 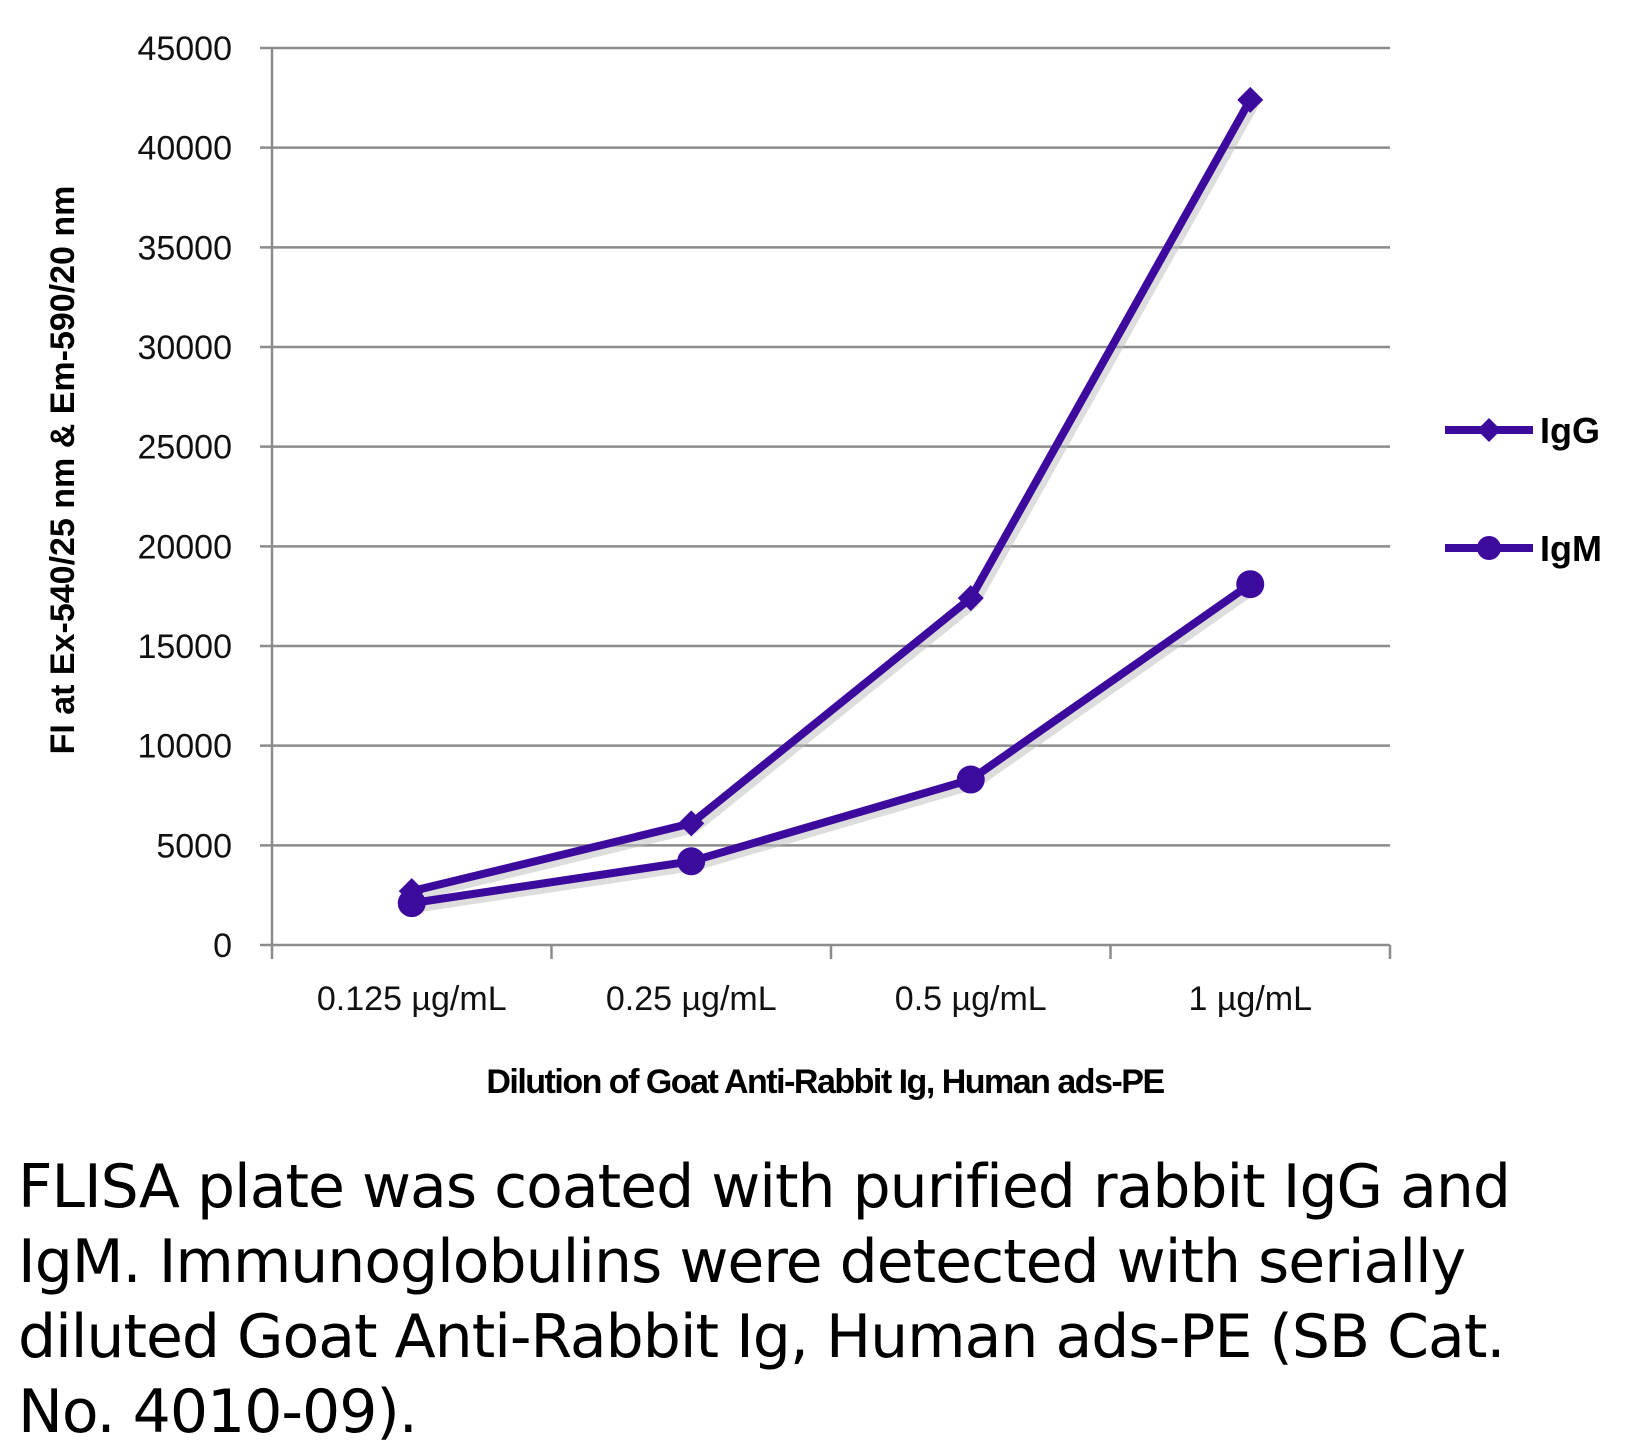 I want to click on legend-label-igg: IgG, so click(x=1570, y=430).